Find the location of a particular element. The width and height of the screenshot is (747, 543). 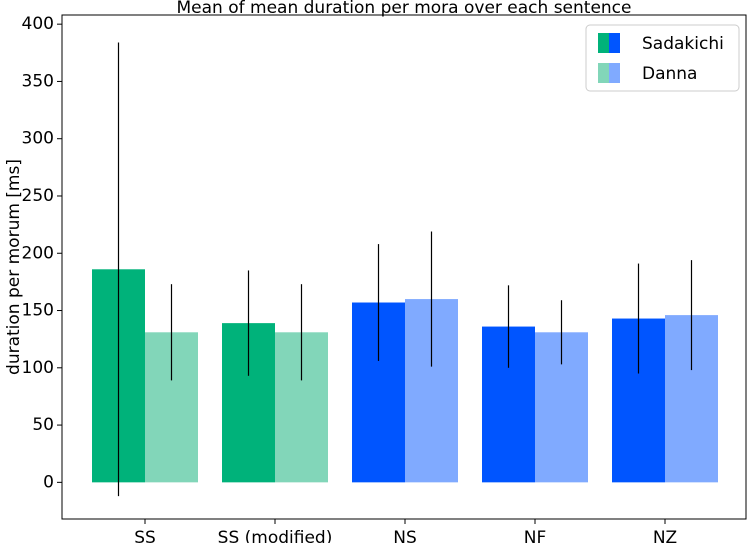

legend-label: Sadakichi is located at coordinates (683, 44).